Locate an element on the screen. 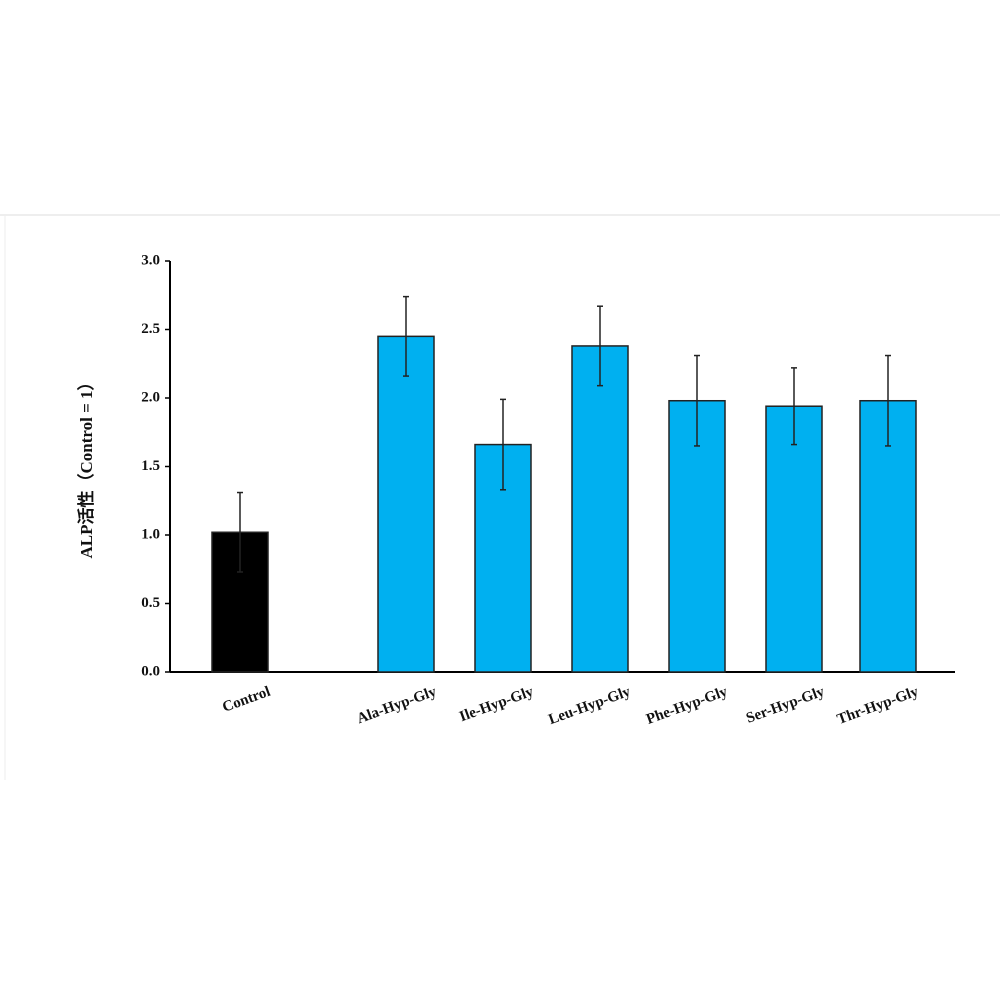 This screenshot has height=1000, width=1000. x-tick-label: Ala-Hyp-Gly is located at coordinates (397, 706).